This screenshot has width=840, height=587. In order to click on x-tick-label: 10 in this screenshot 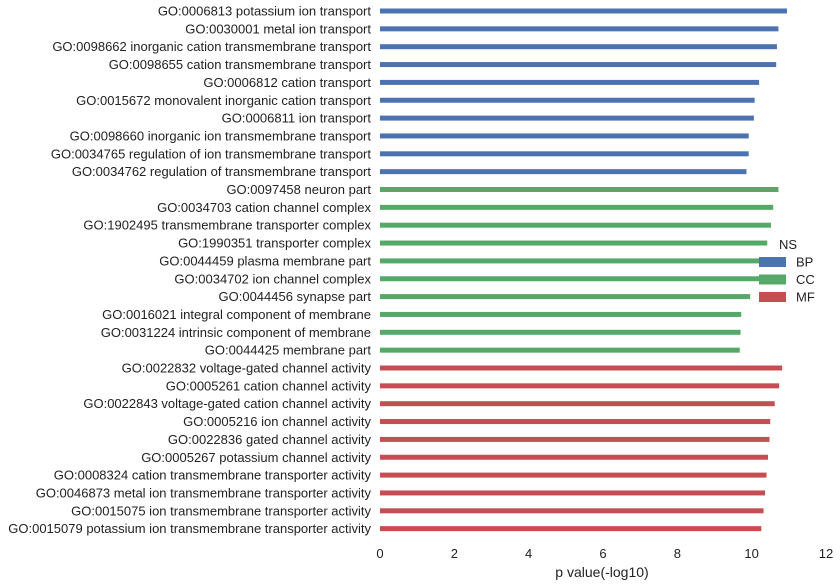, I will do `click(751, 553)`.